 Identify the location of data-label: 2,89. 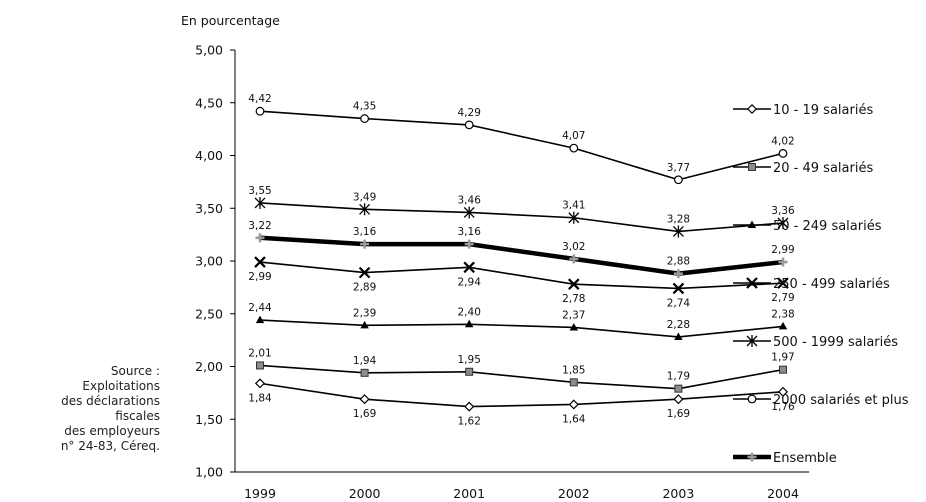
(364, 288).